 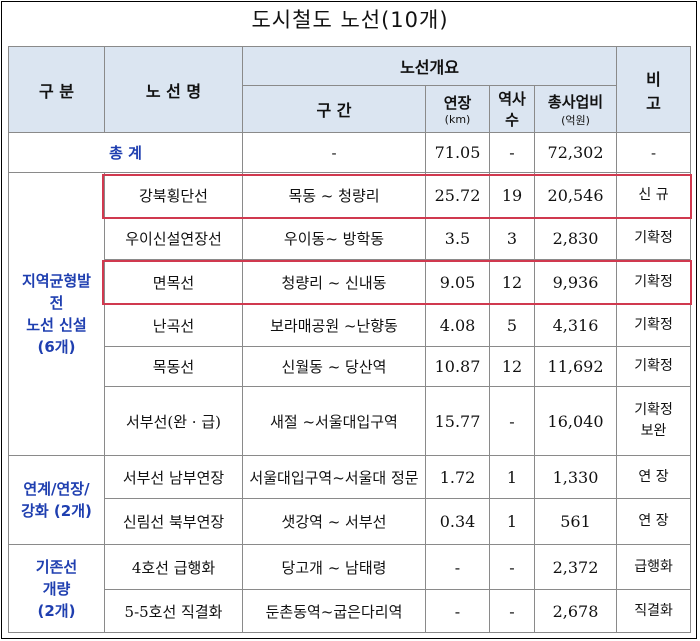 I want to click on line-name: 강북횡단선, so click(x=173, y=195).